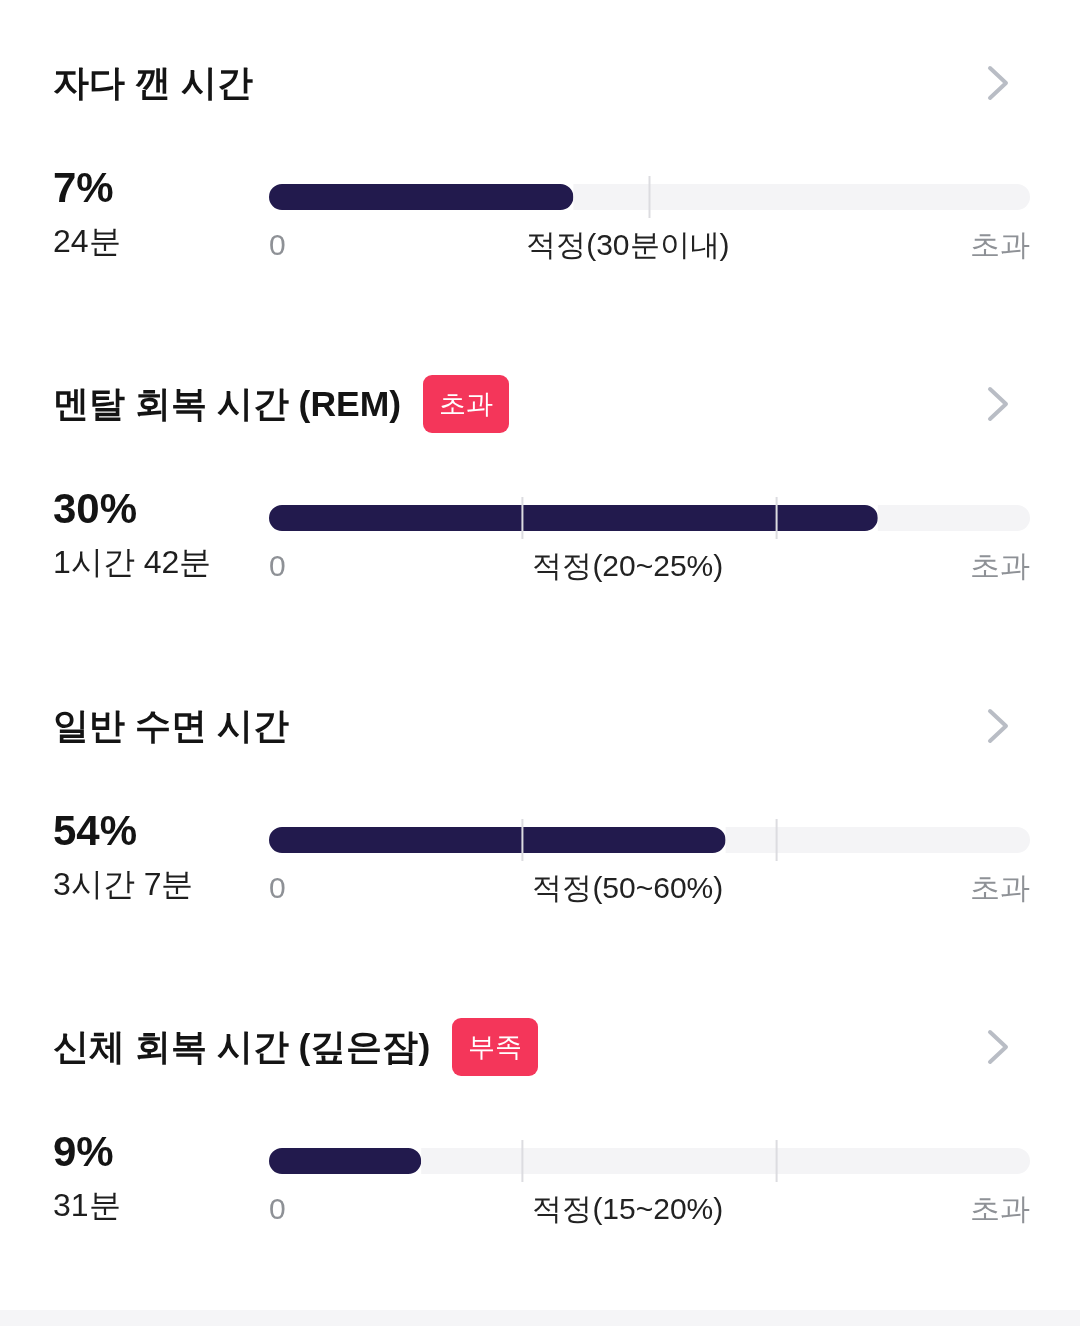 This screenshot has height=1326, width=1080. Describe the element at coordinates (95, 509) in the screenshot. I see `text: 30%` at that location.